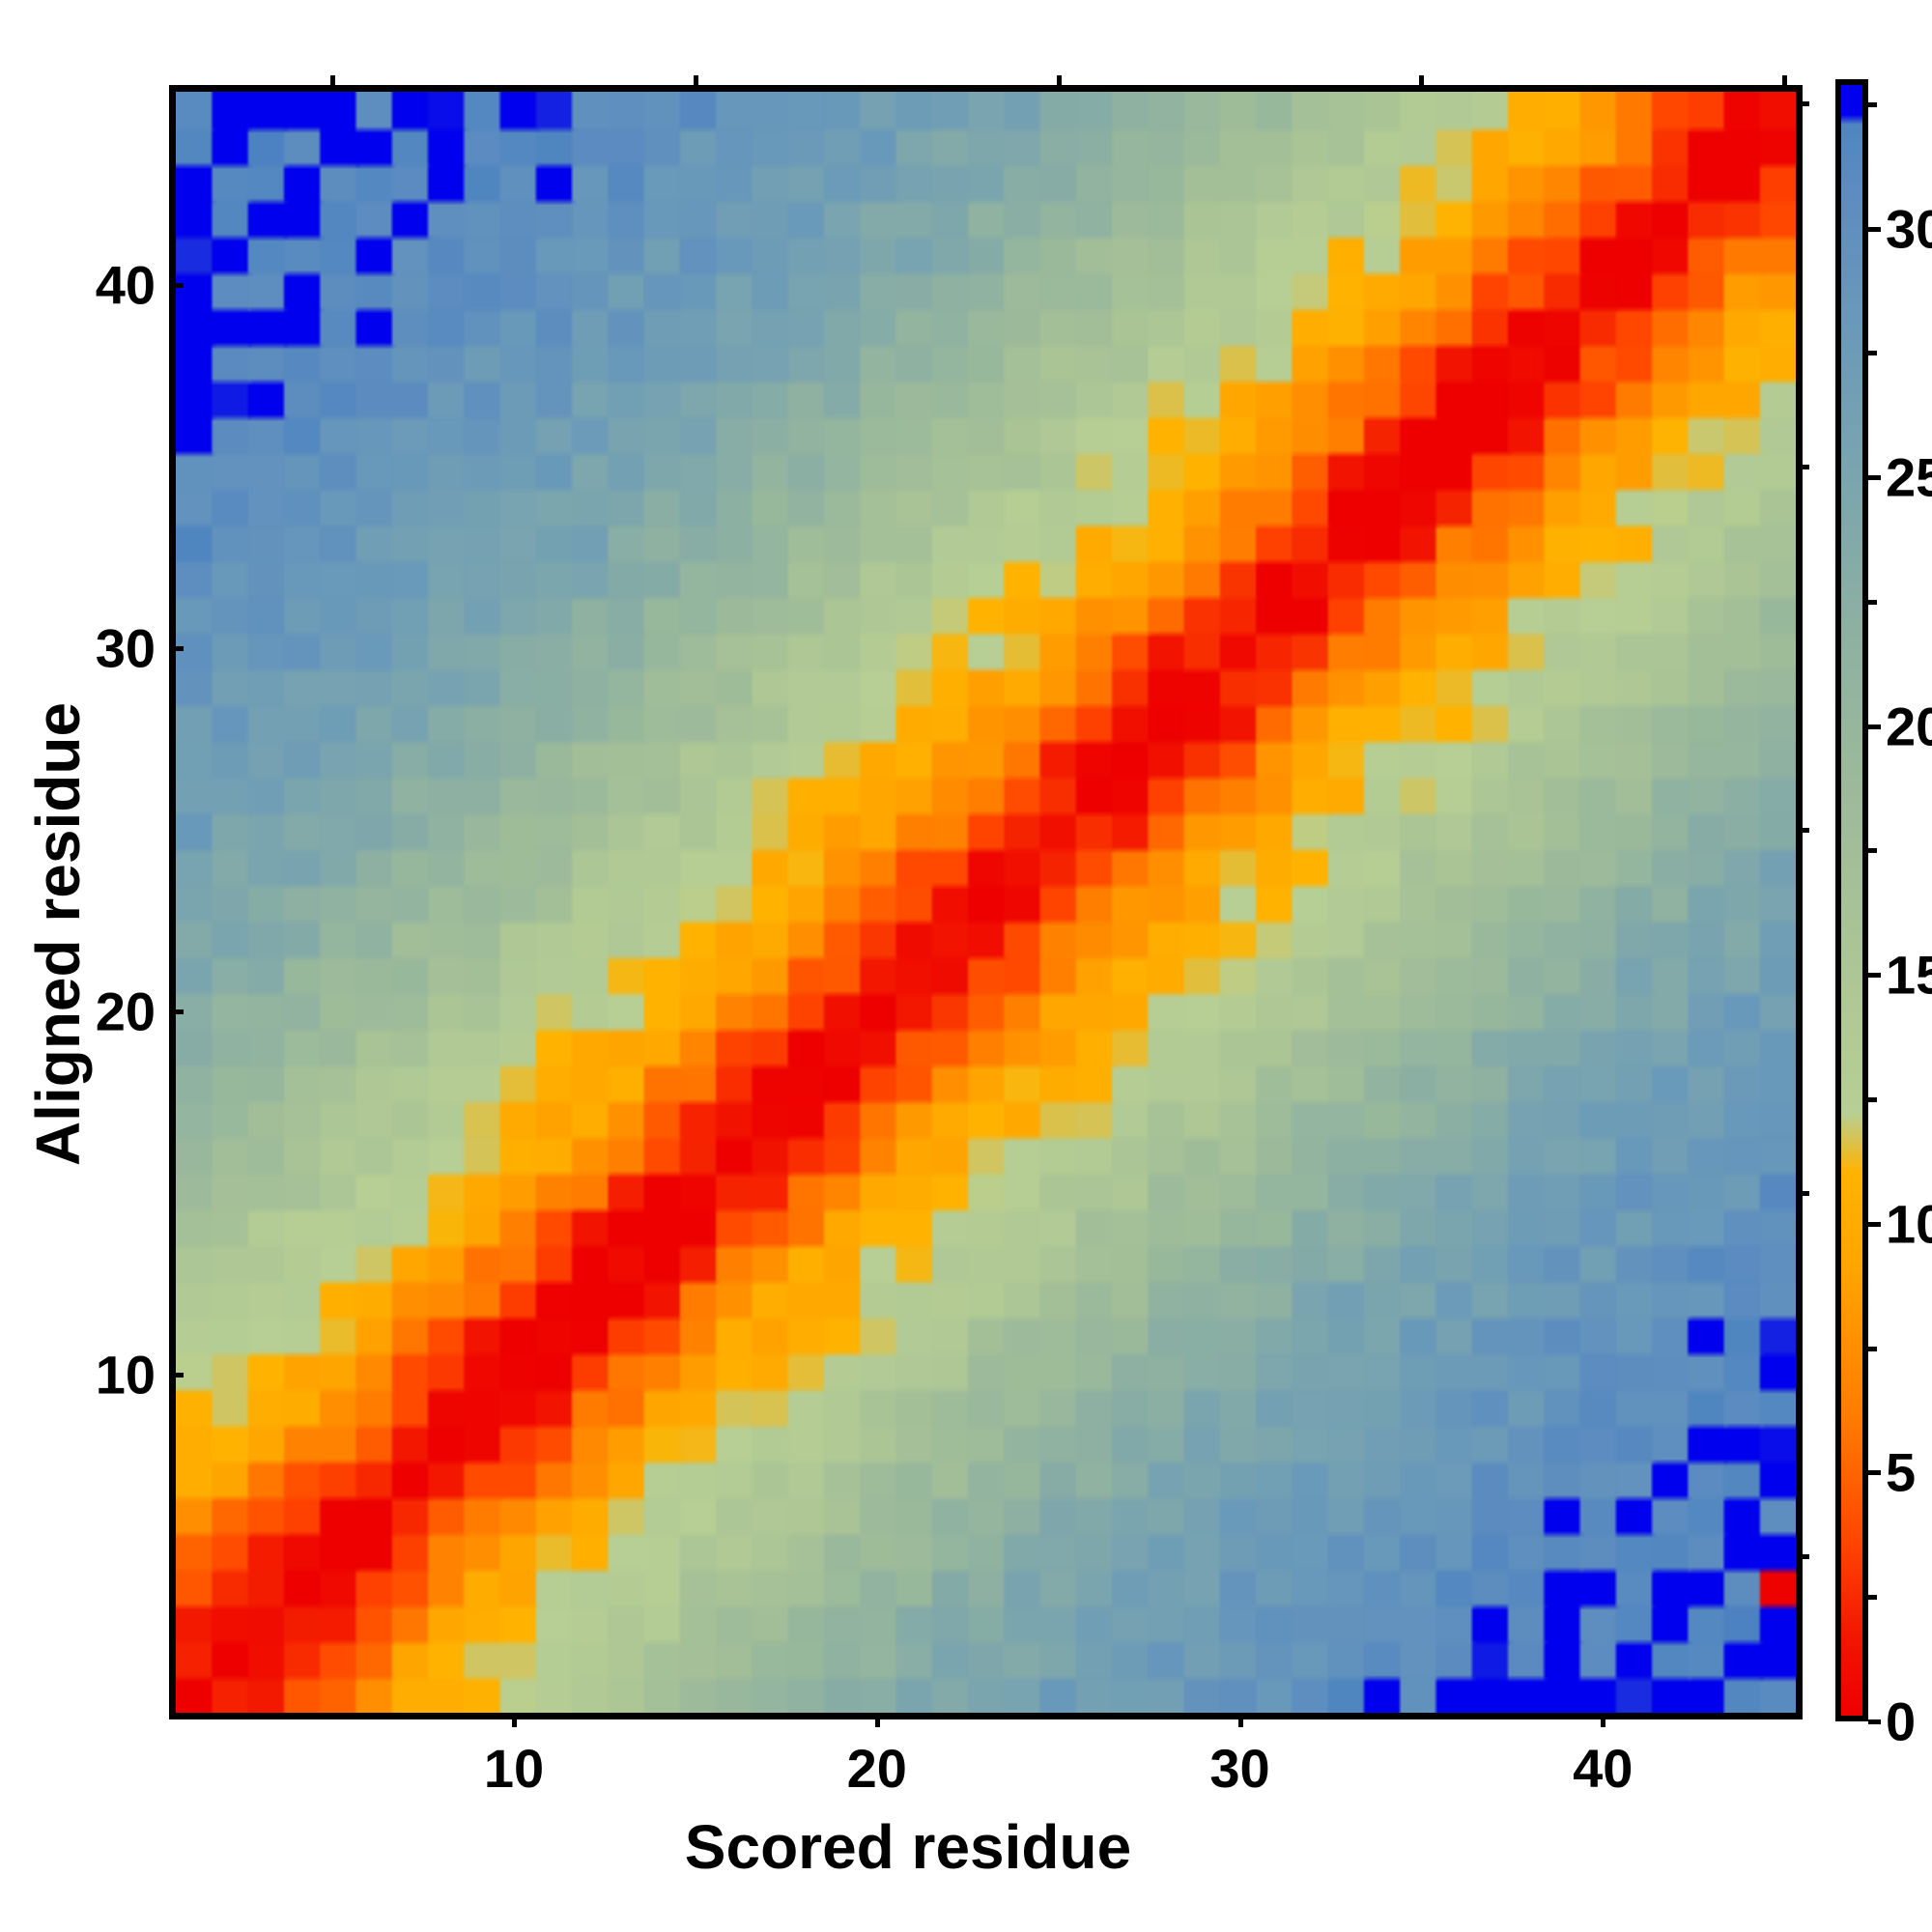 The width and height of the screenshot is (1932, 1932). What do you see at coordinates (908, 1847) in the screenshot?
I see `x-axis-title-text: Scored residue` at bounding box center [908, 1847].